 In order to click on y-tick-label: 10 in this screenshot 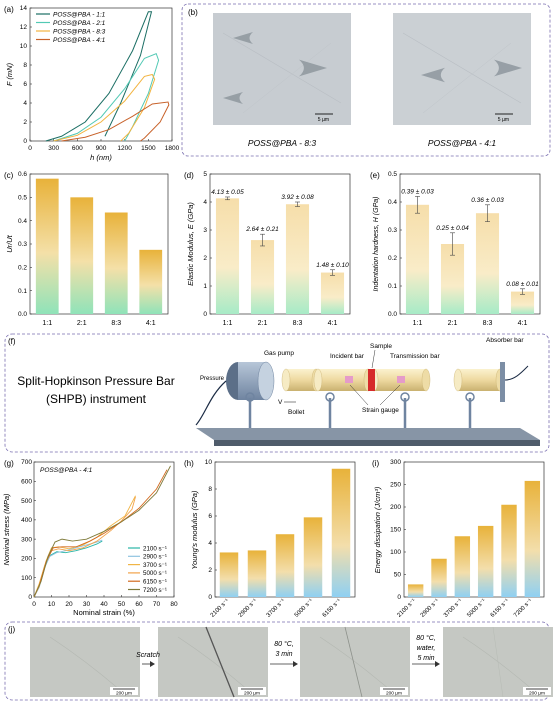, I will do `click(209, 462)`.